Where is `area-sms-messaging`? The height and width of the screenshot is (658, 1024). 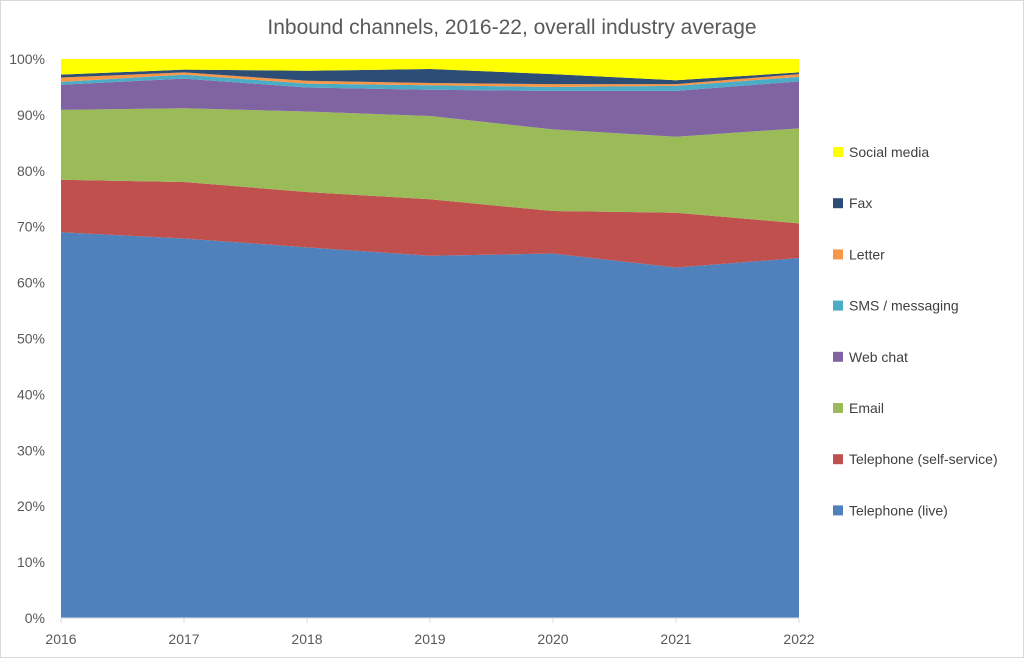 area-sms-messaging is located at coordinates (430, 82).